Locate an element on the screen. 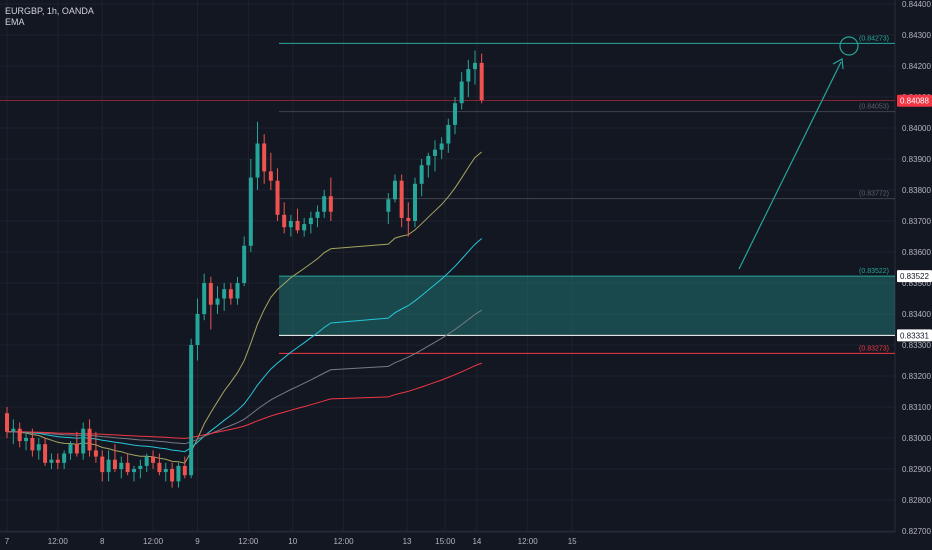 The width and height of the screenshot is (932, 550). price-tag-label: 0.84088 is located at coordinates (914, 101).